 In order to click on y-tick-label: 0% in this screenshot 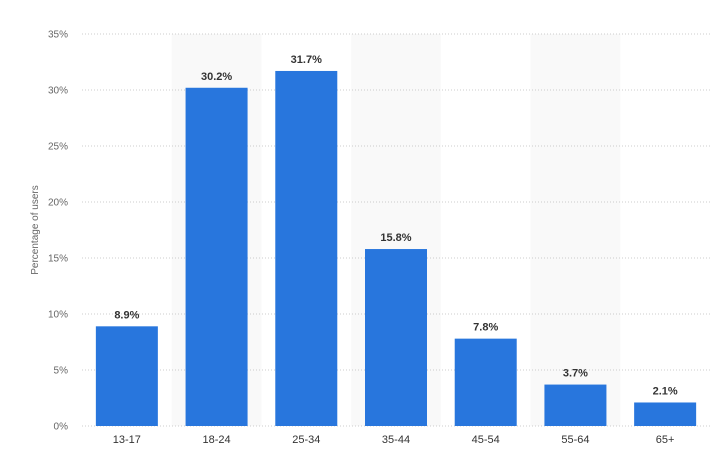, I will do `click(61, 427)`.